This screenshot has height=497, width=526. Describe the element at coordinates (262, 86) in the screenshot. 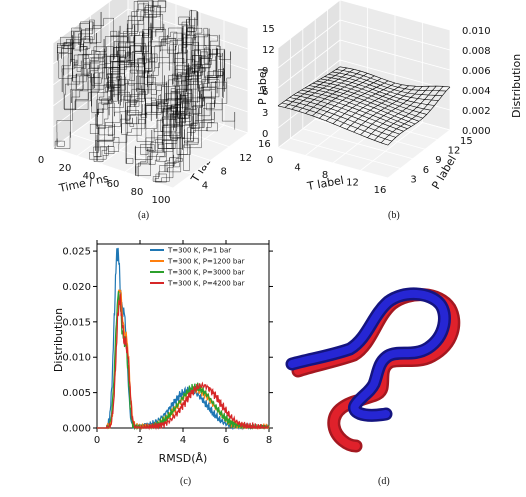

I see `panel-a-zlabel: P label` at that location.